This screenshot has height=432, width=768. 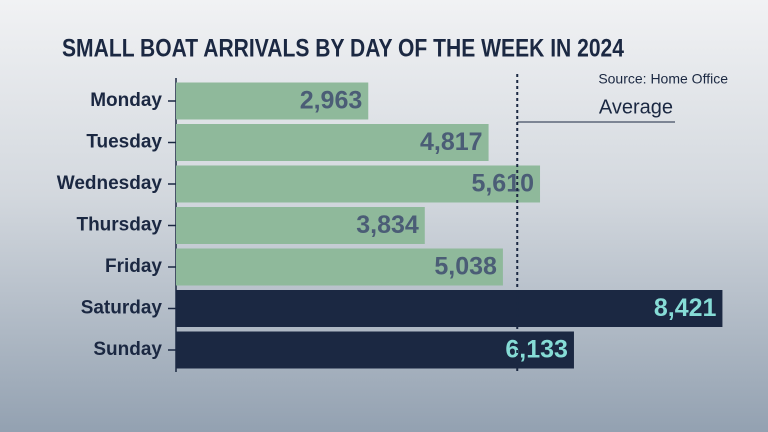 I want to click on y-tick-label: Sunday, so click(x=127, y=349).